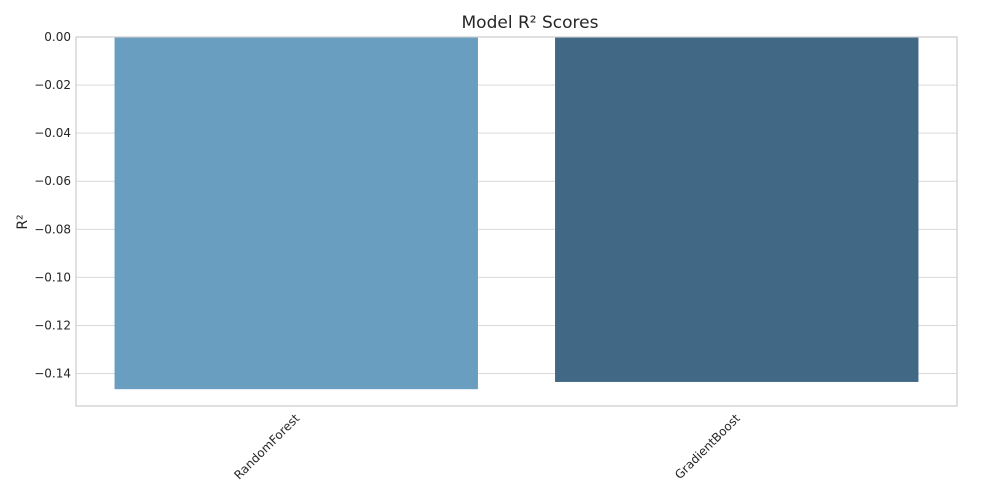 The image size is (1000, 504). I want to click on y-tick-label: −0.02, so click(52, 85).